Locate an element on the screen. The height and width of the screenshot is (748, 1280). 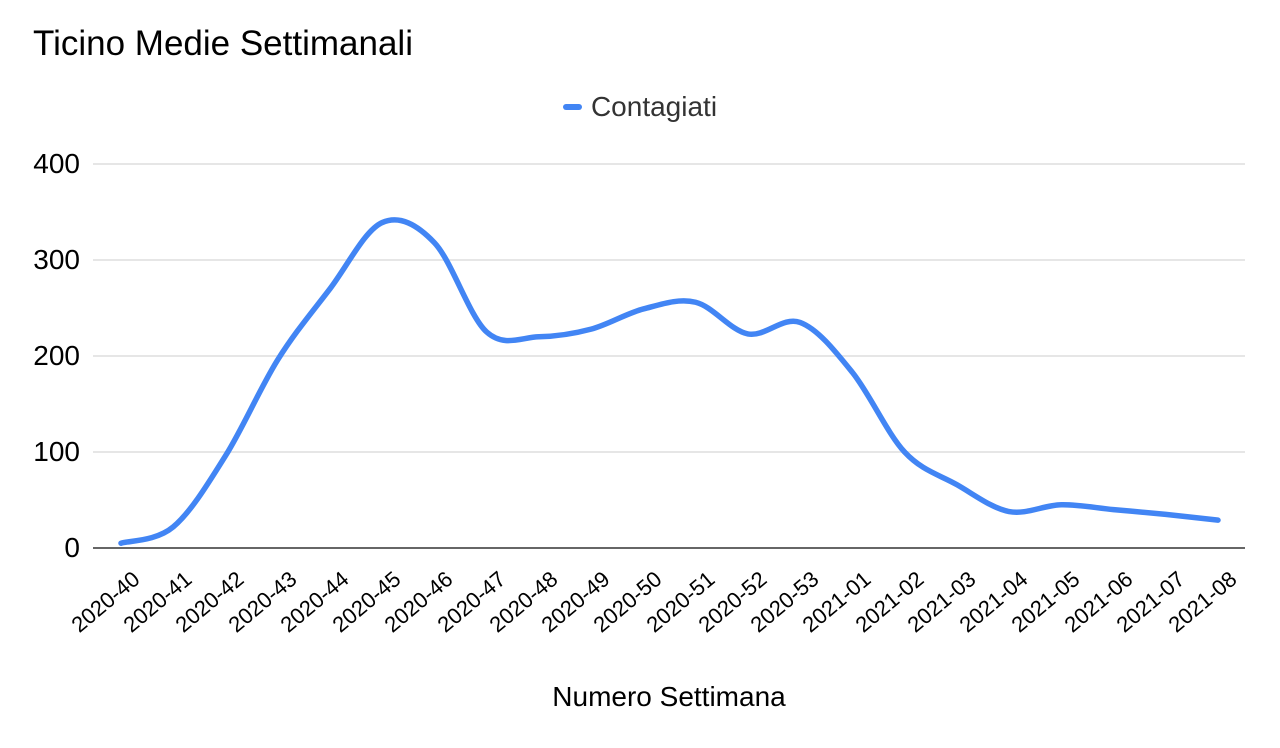
y-tick-label-100: 100 is located at coordinates (56, 451).